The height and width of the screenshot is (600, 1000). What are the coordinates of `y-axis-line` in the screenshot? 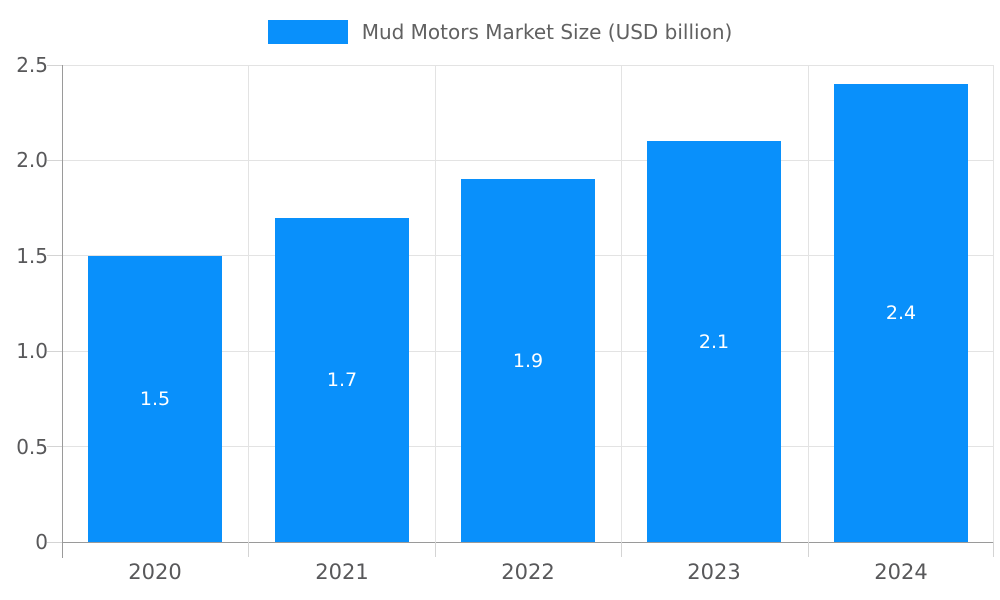 It's located at (62, 311).